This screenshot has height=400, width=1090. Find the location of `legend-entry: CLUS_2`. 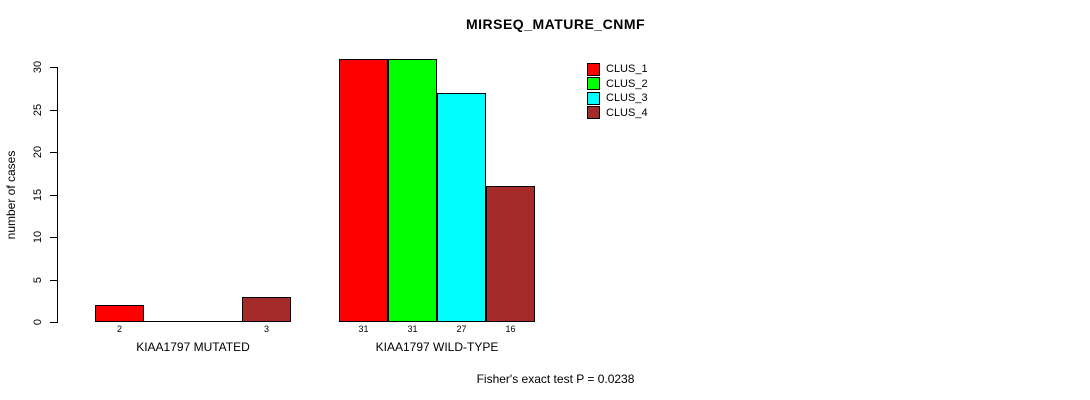

legend-entry: CLUS_2 is located at coordinates (617, 84).